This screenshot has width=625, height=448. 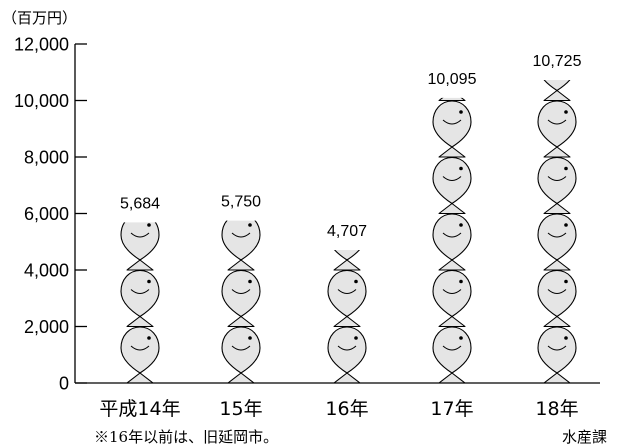 What do you see at coordinates (39, 18) in the screenshot?
I see `y-axis-unit-label: （百万円）` at bounding box center [39, 18].